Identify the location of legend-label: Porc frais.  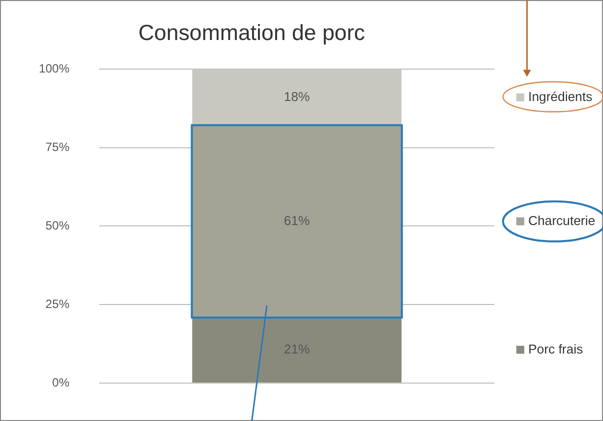
(555, 348).